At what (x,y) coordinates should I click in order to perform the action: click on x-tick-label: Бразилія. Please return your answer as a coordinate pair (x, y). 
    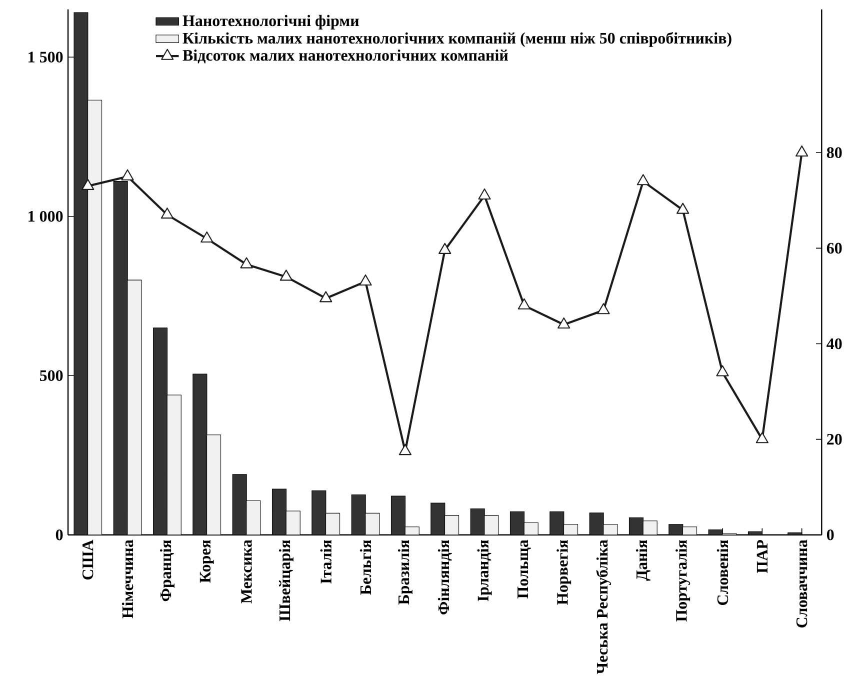
    Looking at the image, I should click on (405, 572).